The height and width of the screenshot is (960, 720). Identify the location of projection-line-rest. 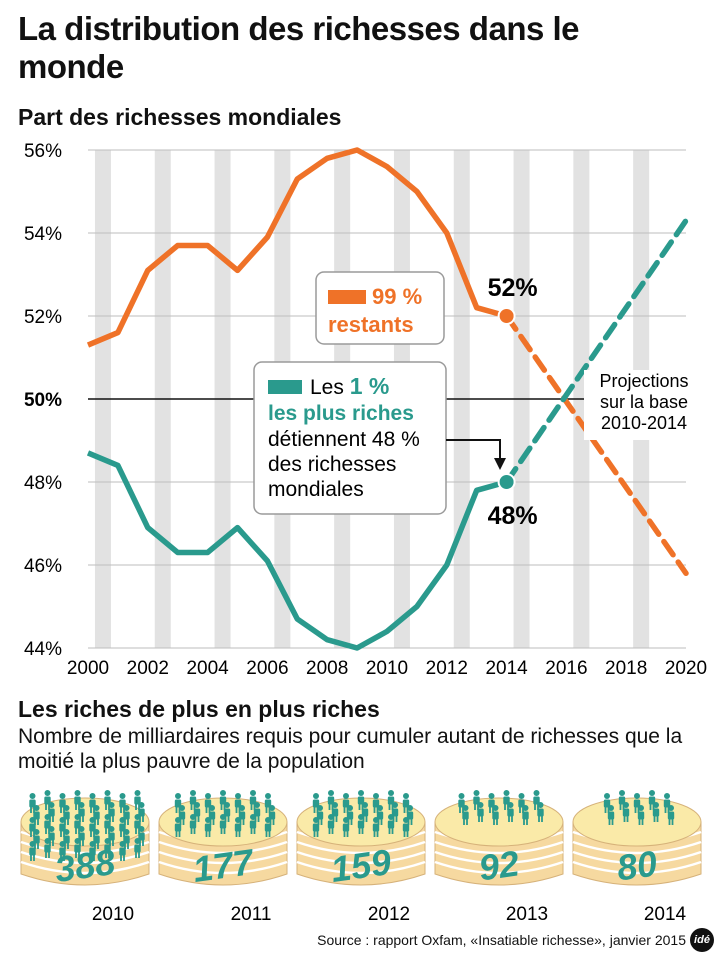
(596, 445).